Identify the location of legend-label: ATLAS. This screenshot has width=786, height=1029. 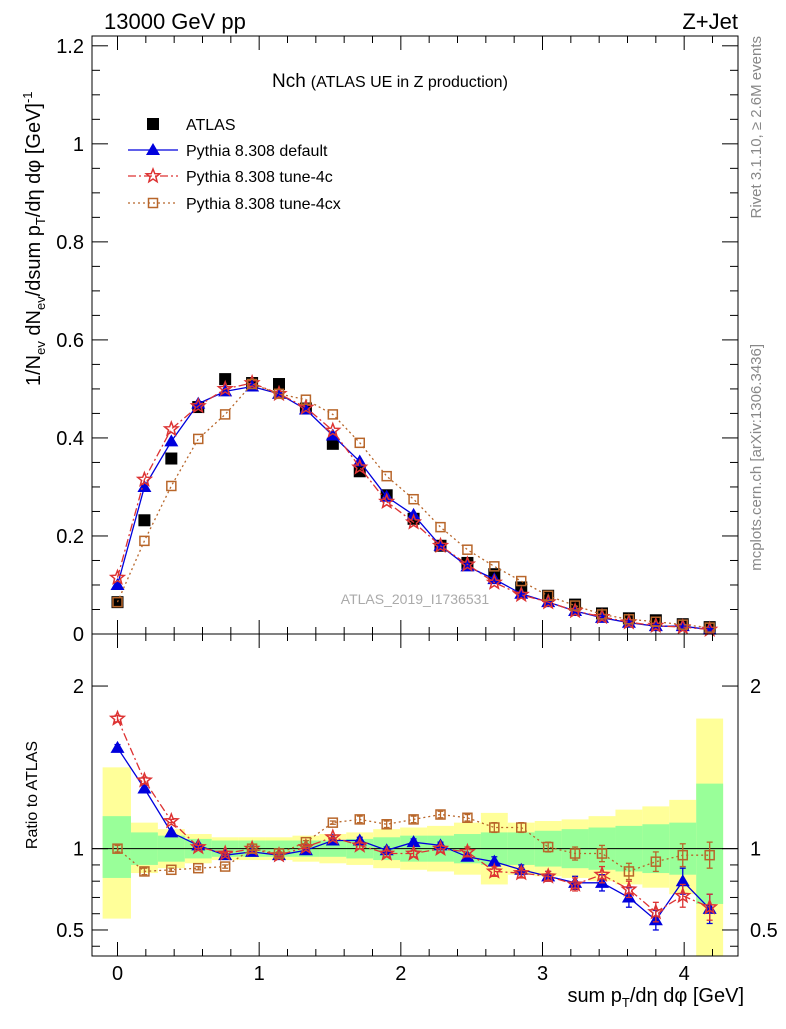
(211, 125).